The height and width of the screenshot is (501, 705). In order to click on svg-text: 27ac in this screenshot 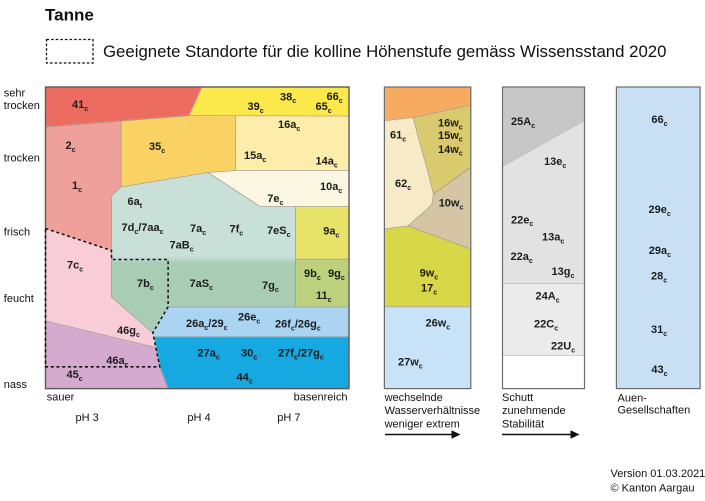, I will do `click(209, 355)`.